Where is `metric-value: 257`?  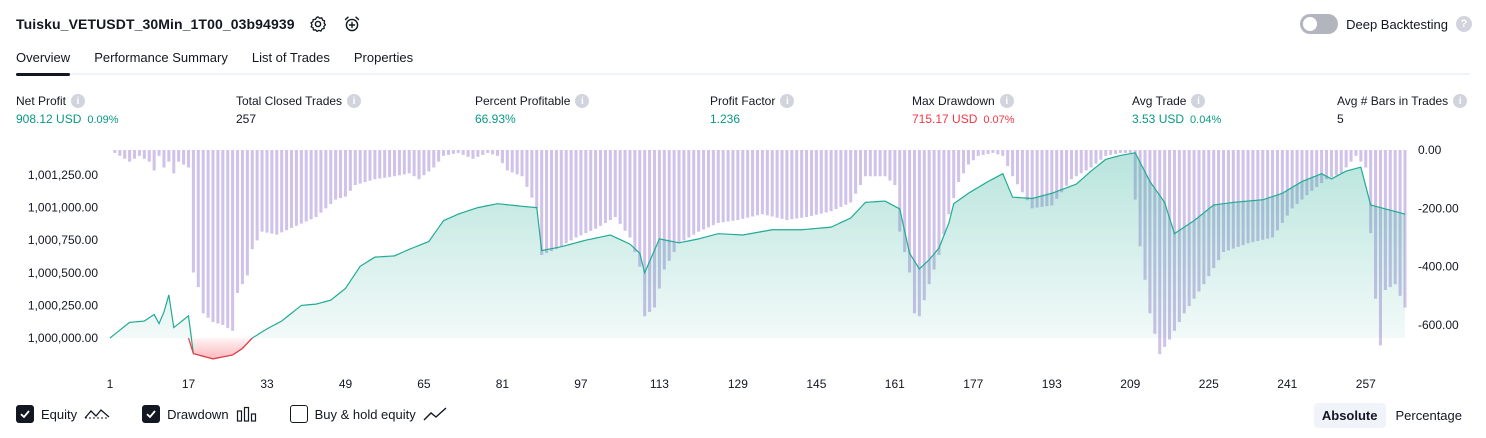
metric-value: 257 is located at coordinates (246, 119).